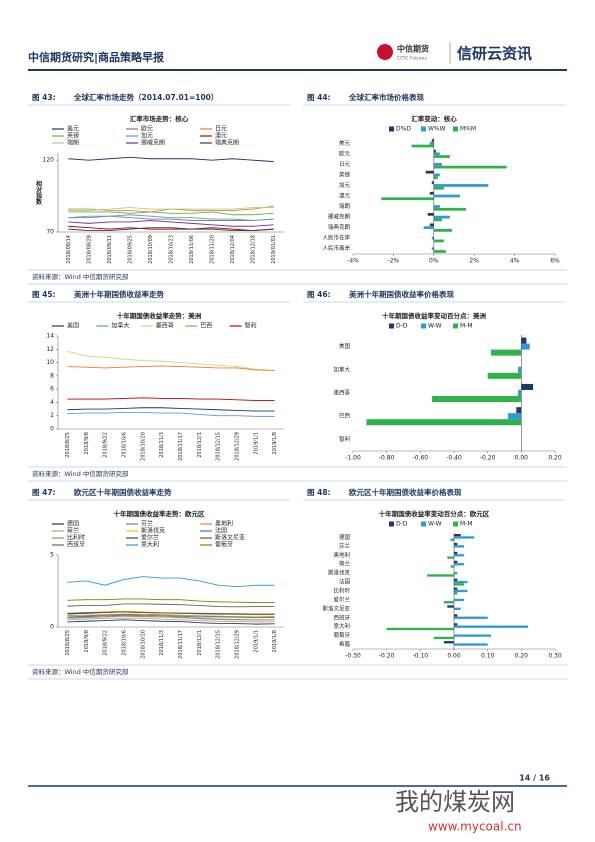  I want to click on category-label: 日元, so click(345, 164).